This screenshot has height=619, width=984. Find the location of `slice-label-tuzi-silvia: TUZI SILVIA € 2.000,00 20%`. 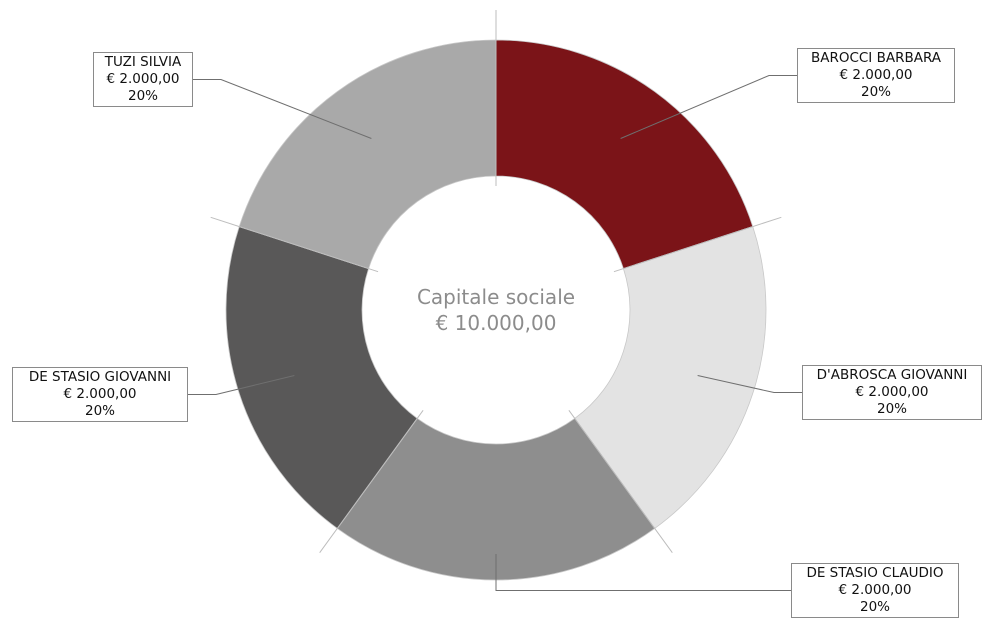

slice-label-tuzi-silvia: TUZI SILVIA € 2.000,00 20% is located at coordinates (143, 79).